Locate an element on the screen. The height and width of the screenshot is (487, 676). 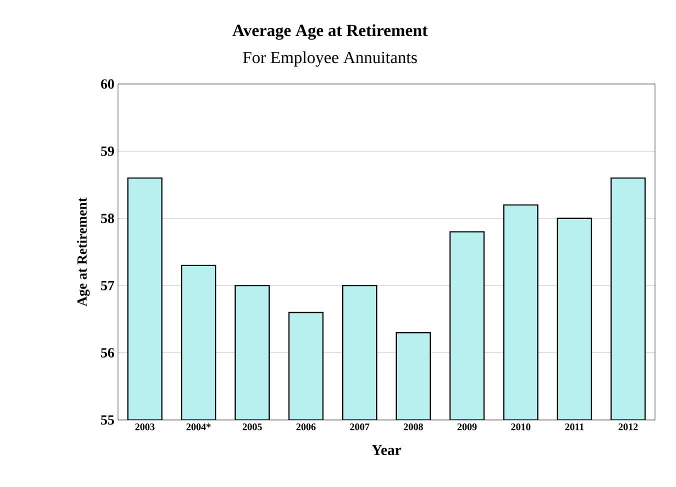
chart-title: Average Age at Retirement is located at coordinates (330, 32).